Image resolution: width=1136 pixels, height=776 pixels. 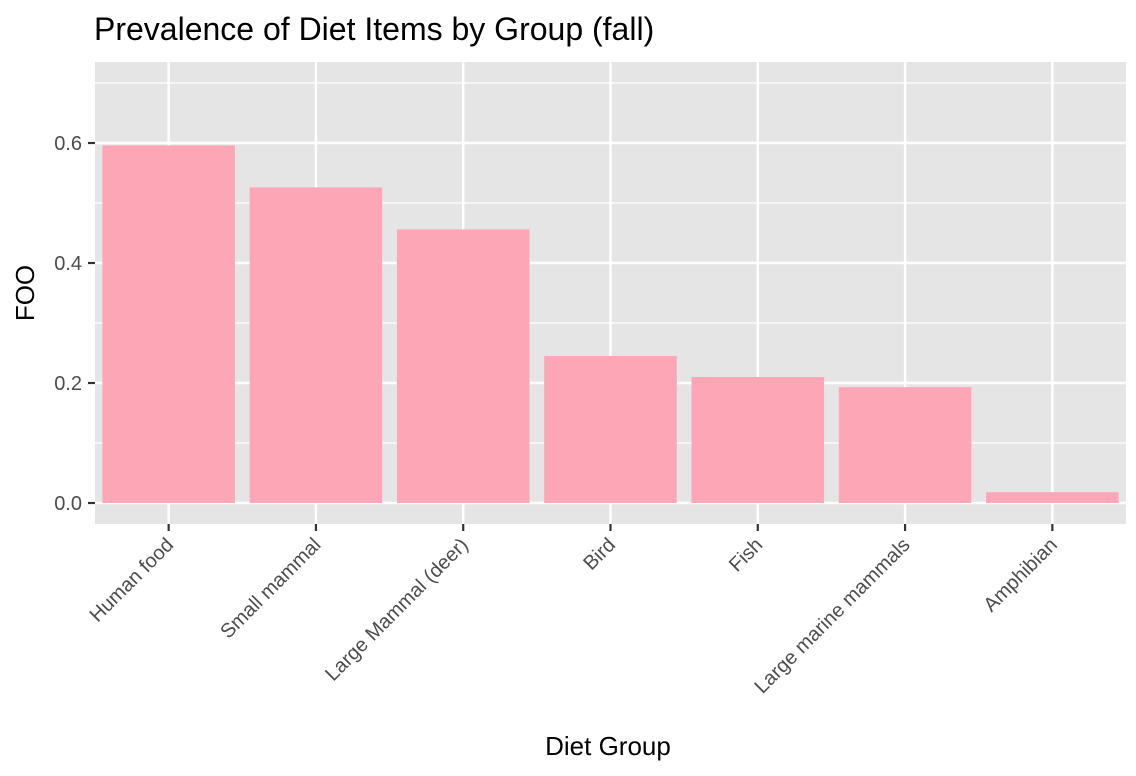 I want to click on chart-title: Prevalence of Diet Items by Group (fall), so click(x=374, y=29).